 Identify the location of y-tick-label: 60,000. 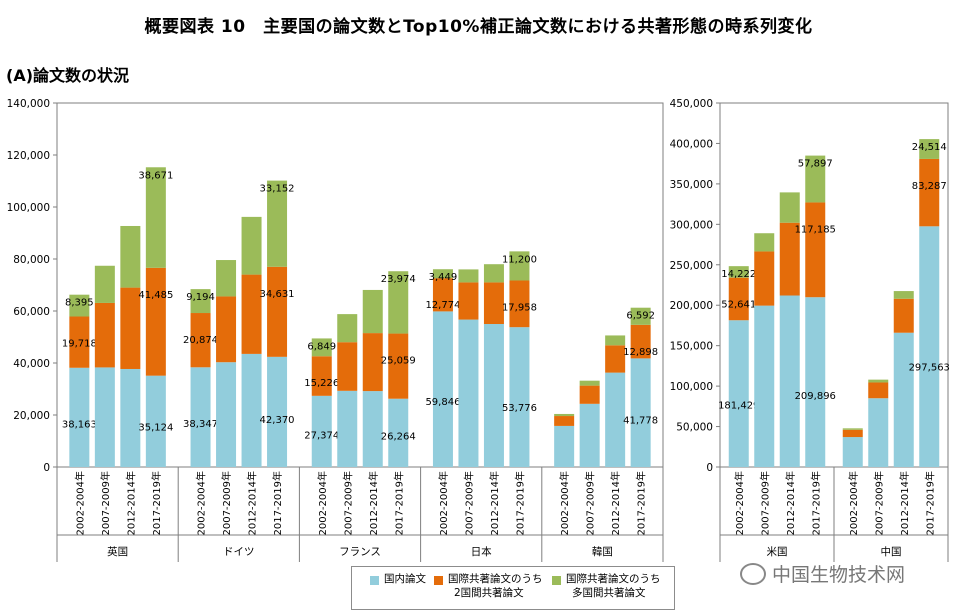
(31, 312).